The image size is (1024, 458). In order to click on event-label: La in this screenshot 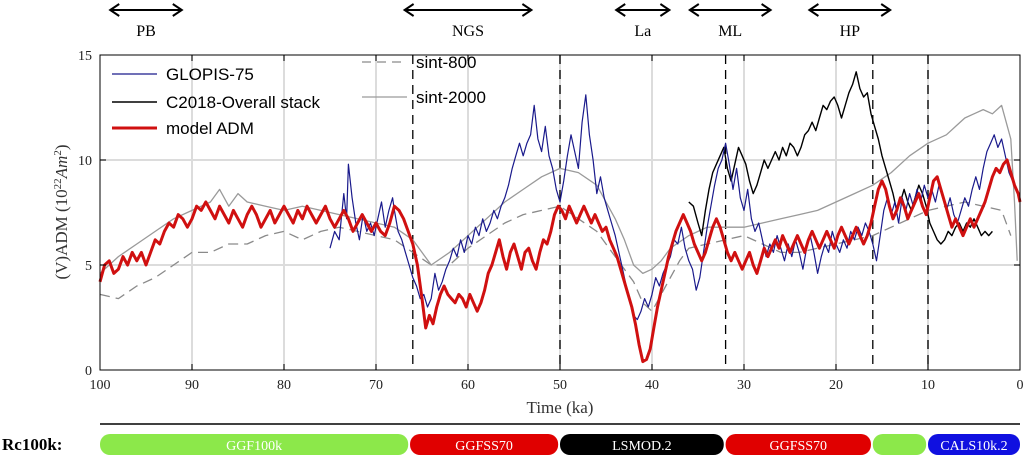, I will do `click(642, 31)`.